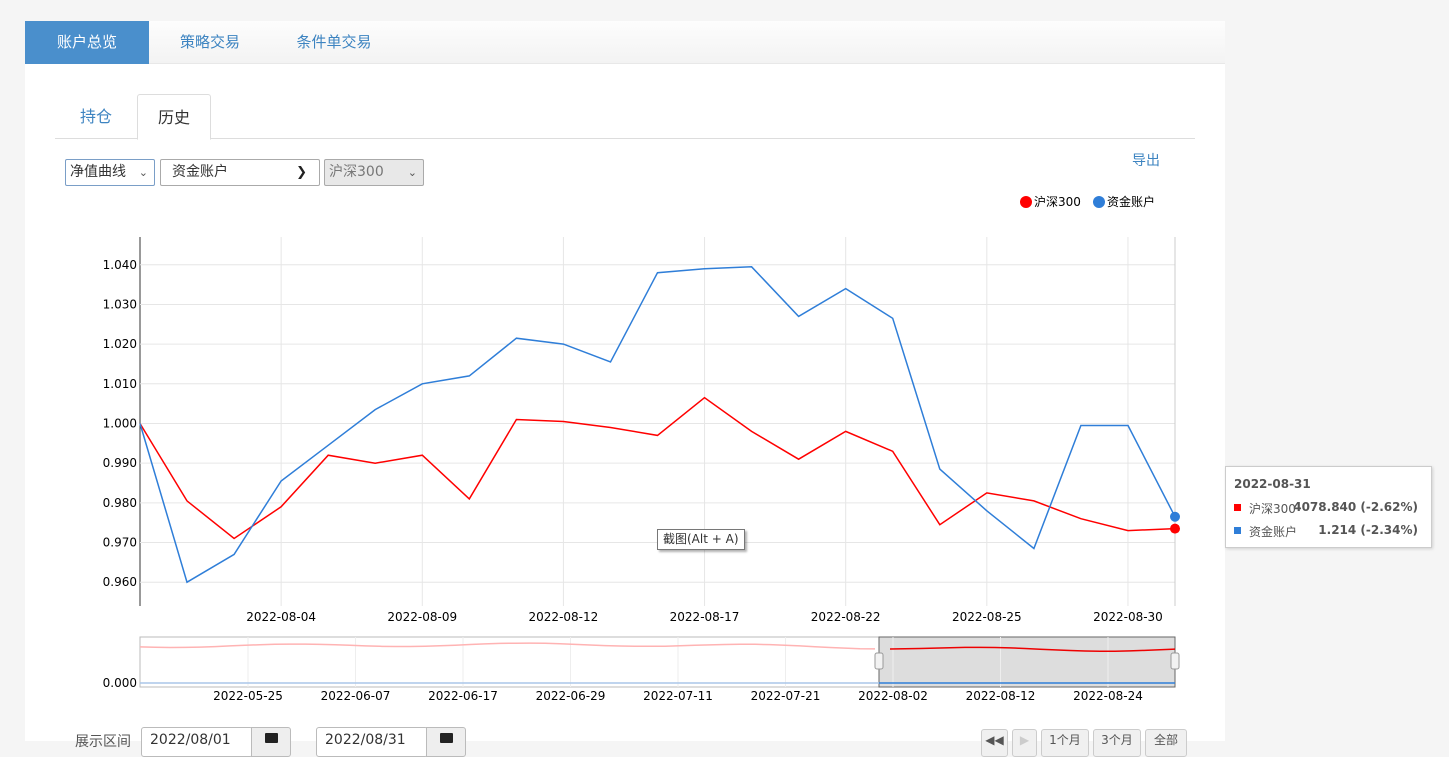  Describe the element at coordinates (301, 172) in the screenshot. I see `chevron-down-icon: ❯` at that location.